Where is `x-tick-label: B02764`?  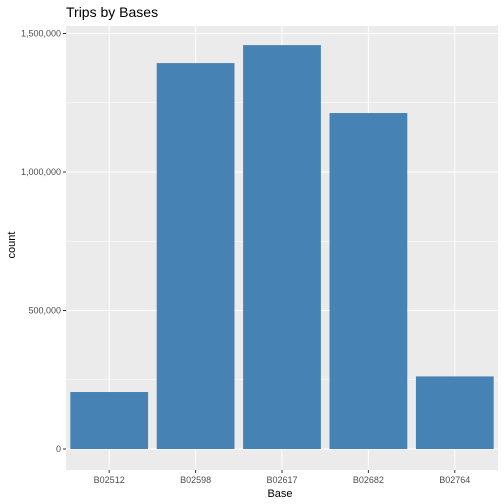
x-tick-label: B02764 is located at coordinates (454, 480).